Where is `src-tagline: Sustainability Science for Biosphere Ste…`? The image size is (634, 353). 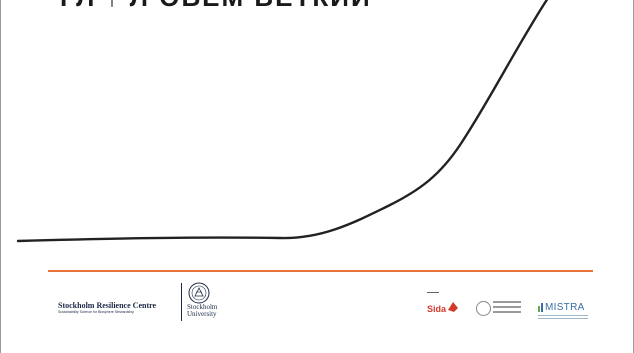 src-tagline: Sustainability Science for Biosphere Ste… is located at coordinates (118, 312).